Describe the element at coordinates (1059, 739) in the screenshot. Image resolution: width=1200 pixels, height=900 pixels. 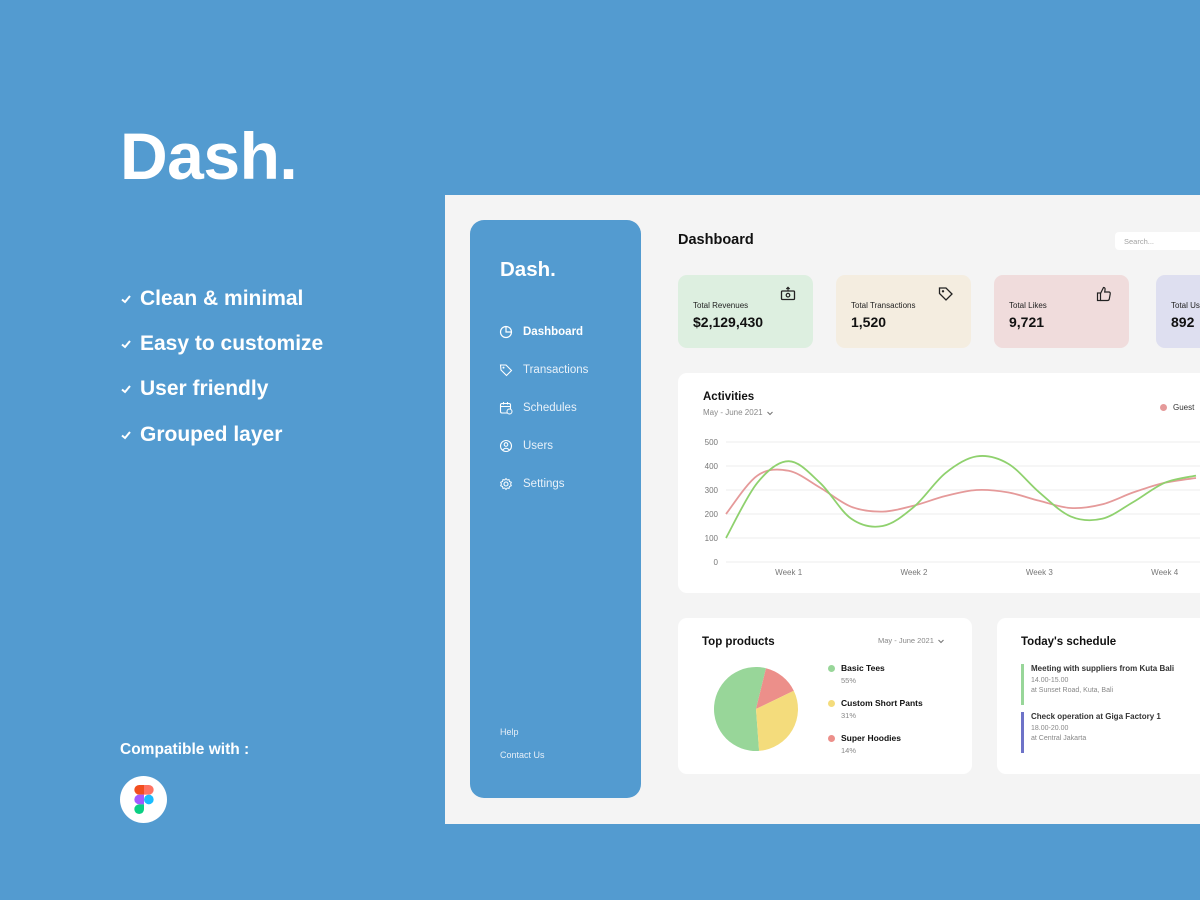
I see `event-place: at Central Jakarta` at that location.